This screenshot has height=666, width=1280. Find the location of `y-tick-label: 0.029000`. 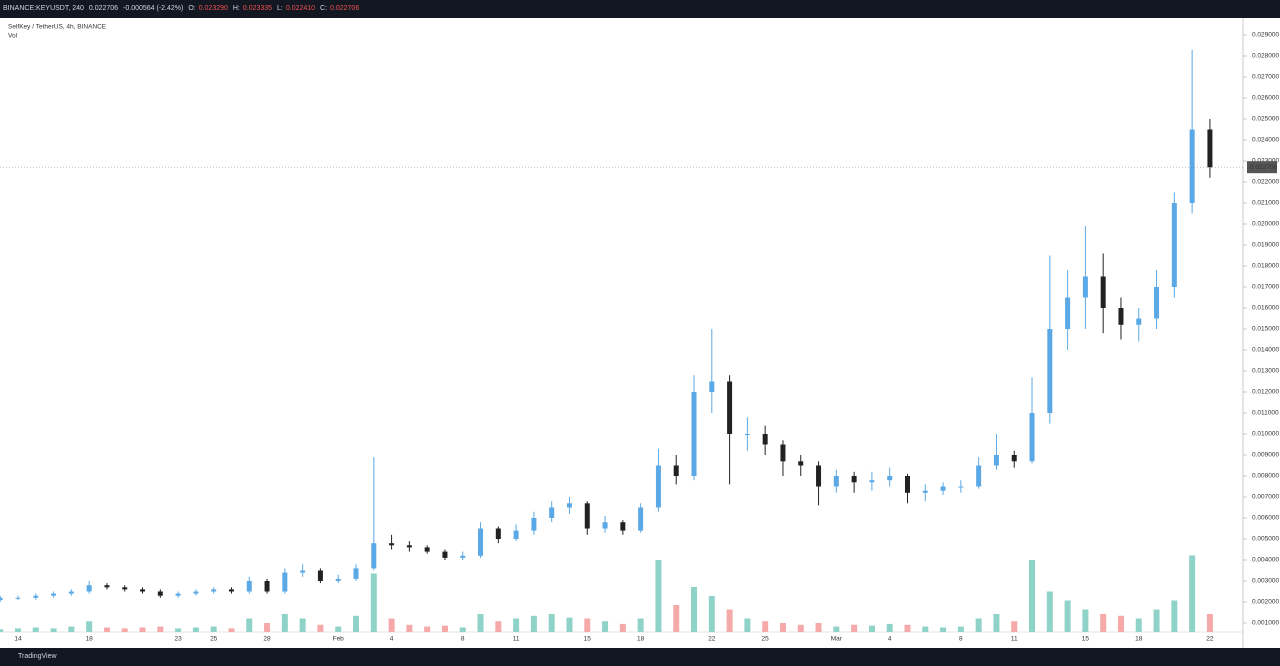

y-tick-label: 0.029000 is located at coordinates (1265, 35).